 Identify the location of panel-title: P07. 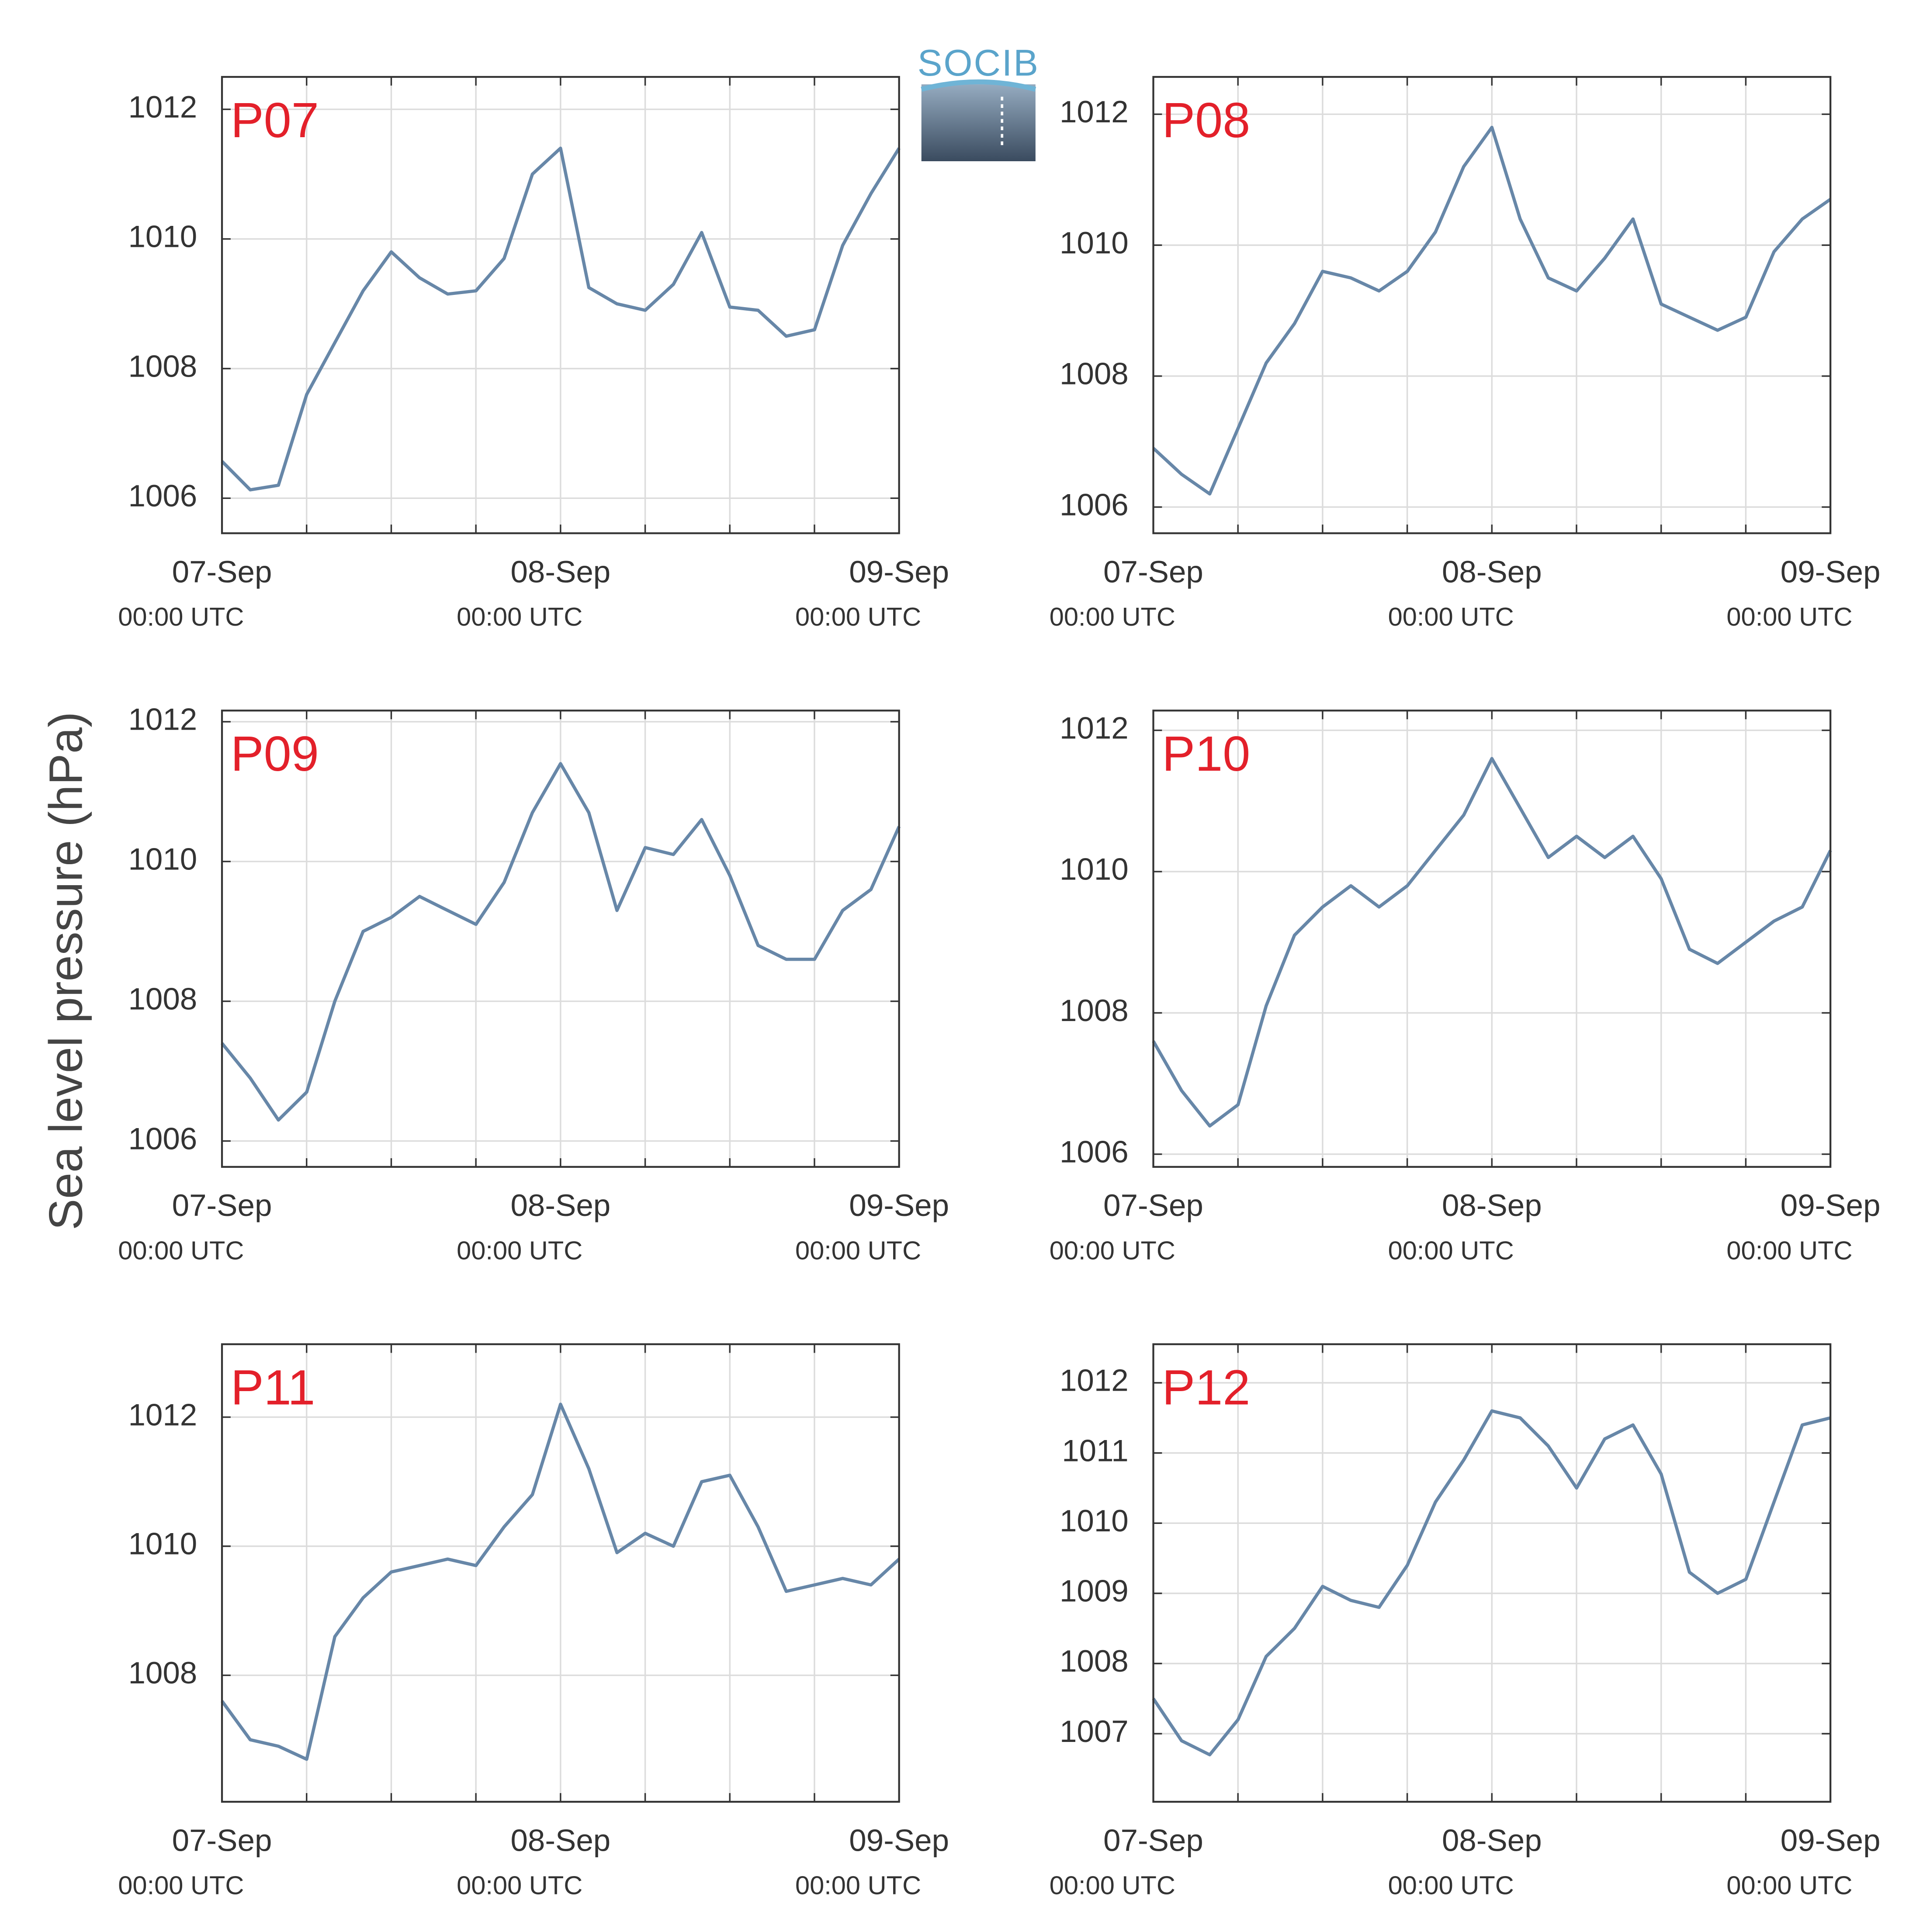
(275, 120).